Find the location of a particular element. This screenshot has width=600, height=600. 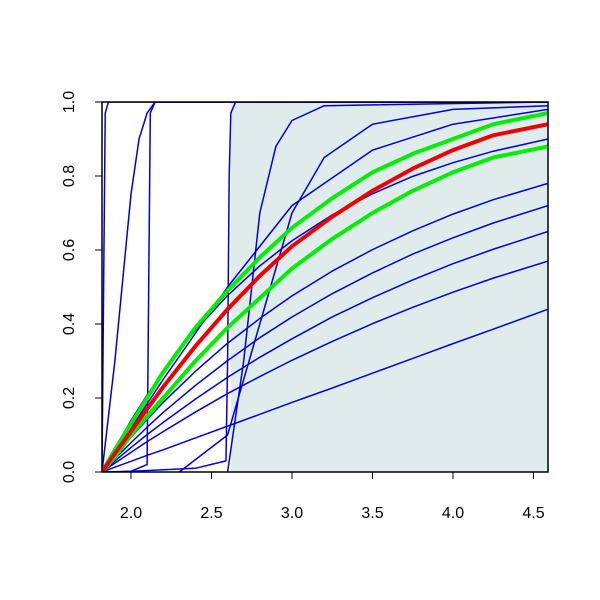

x-tick-label: 2.0 is located at coordinates (131, 513).